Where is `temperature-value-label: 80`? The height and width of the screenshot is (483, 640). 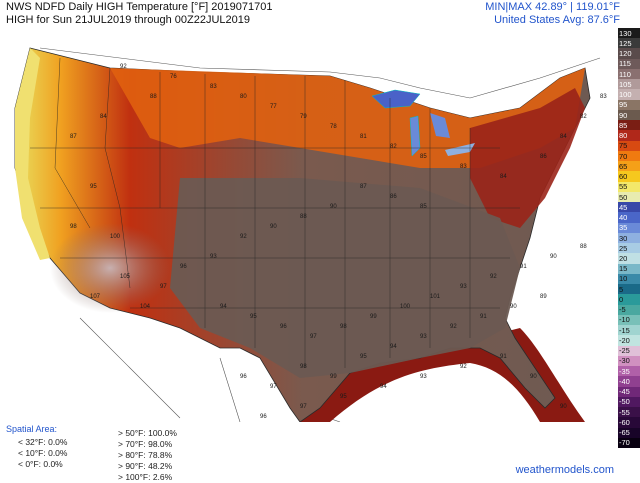 temperature-value-label: 80 is located at coordinates (243, 97).